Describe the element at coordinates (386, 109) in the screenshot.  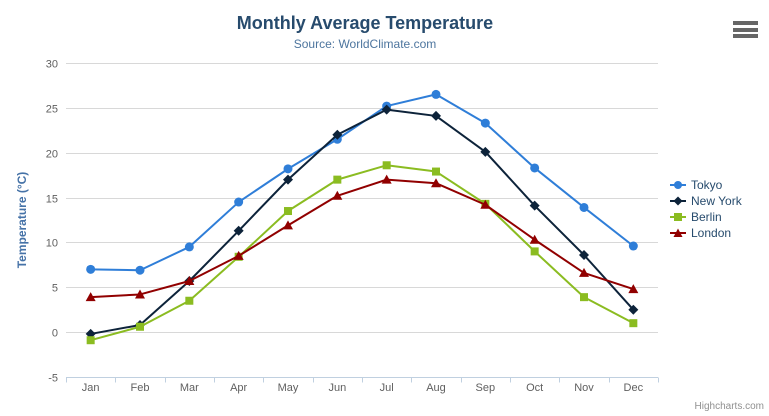
I see `data-point-new-york-jul` at that location.